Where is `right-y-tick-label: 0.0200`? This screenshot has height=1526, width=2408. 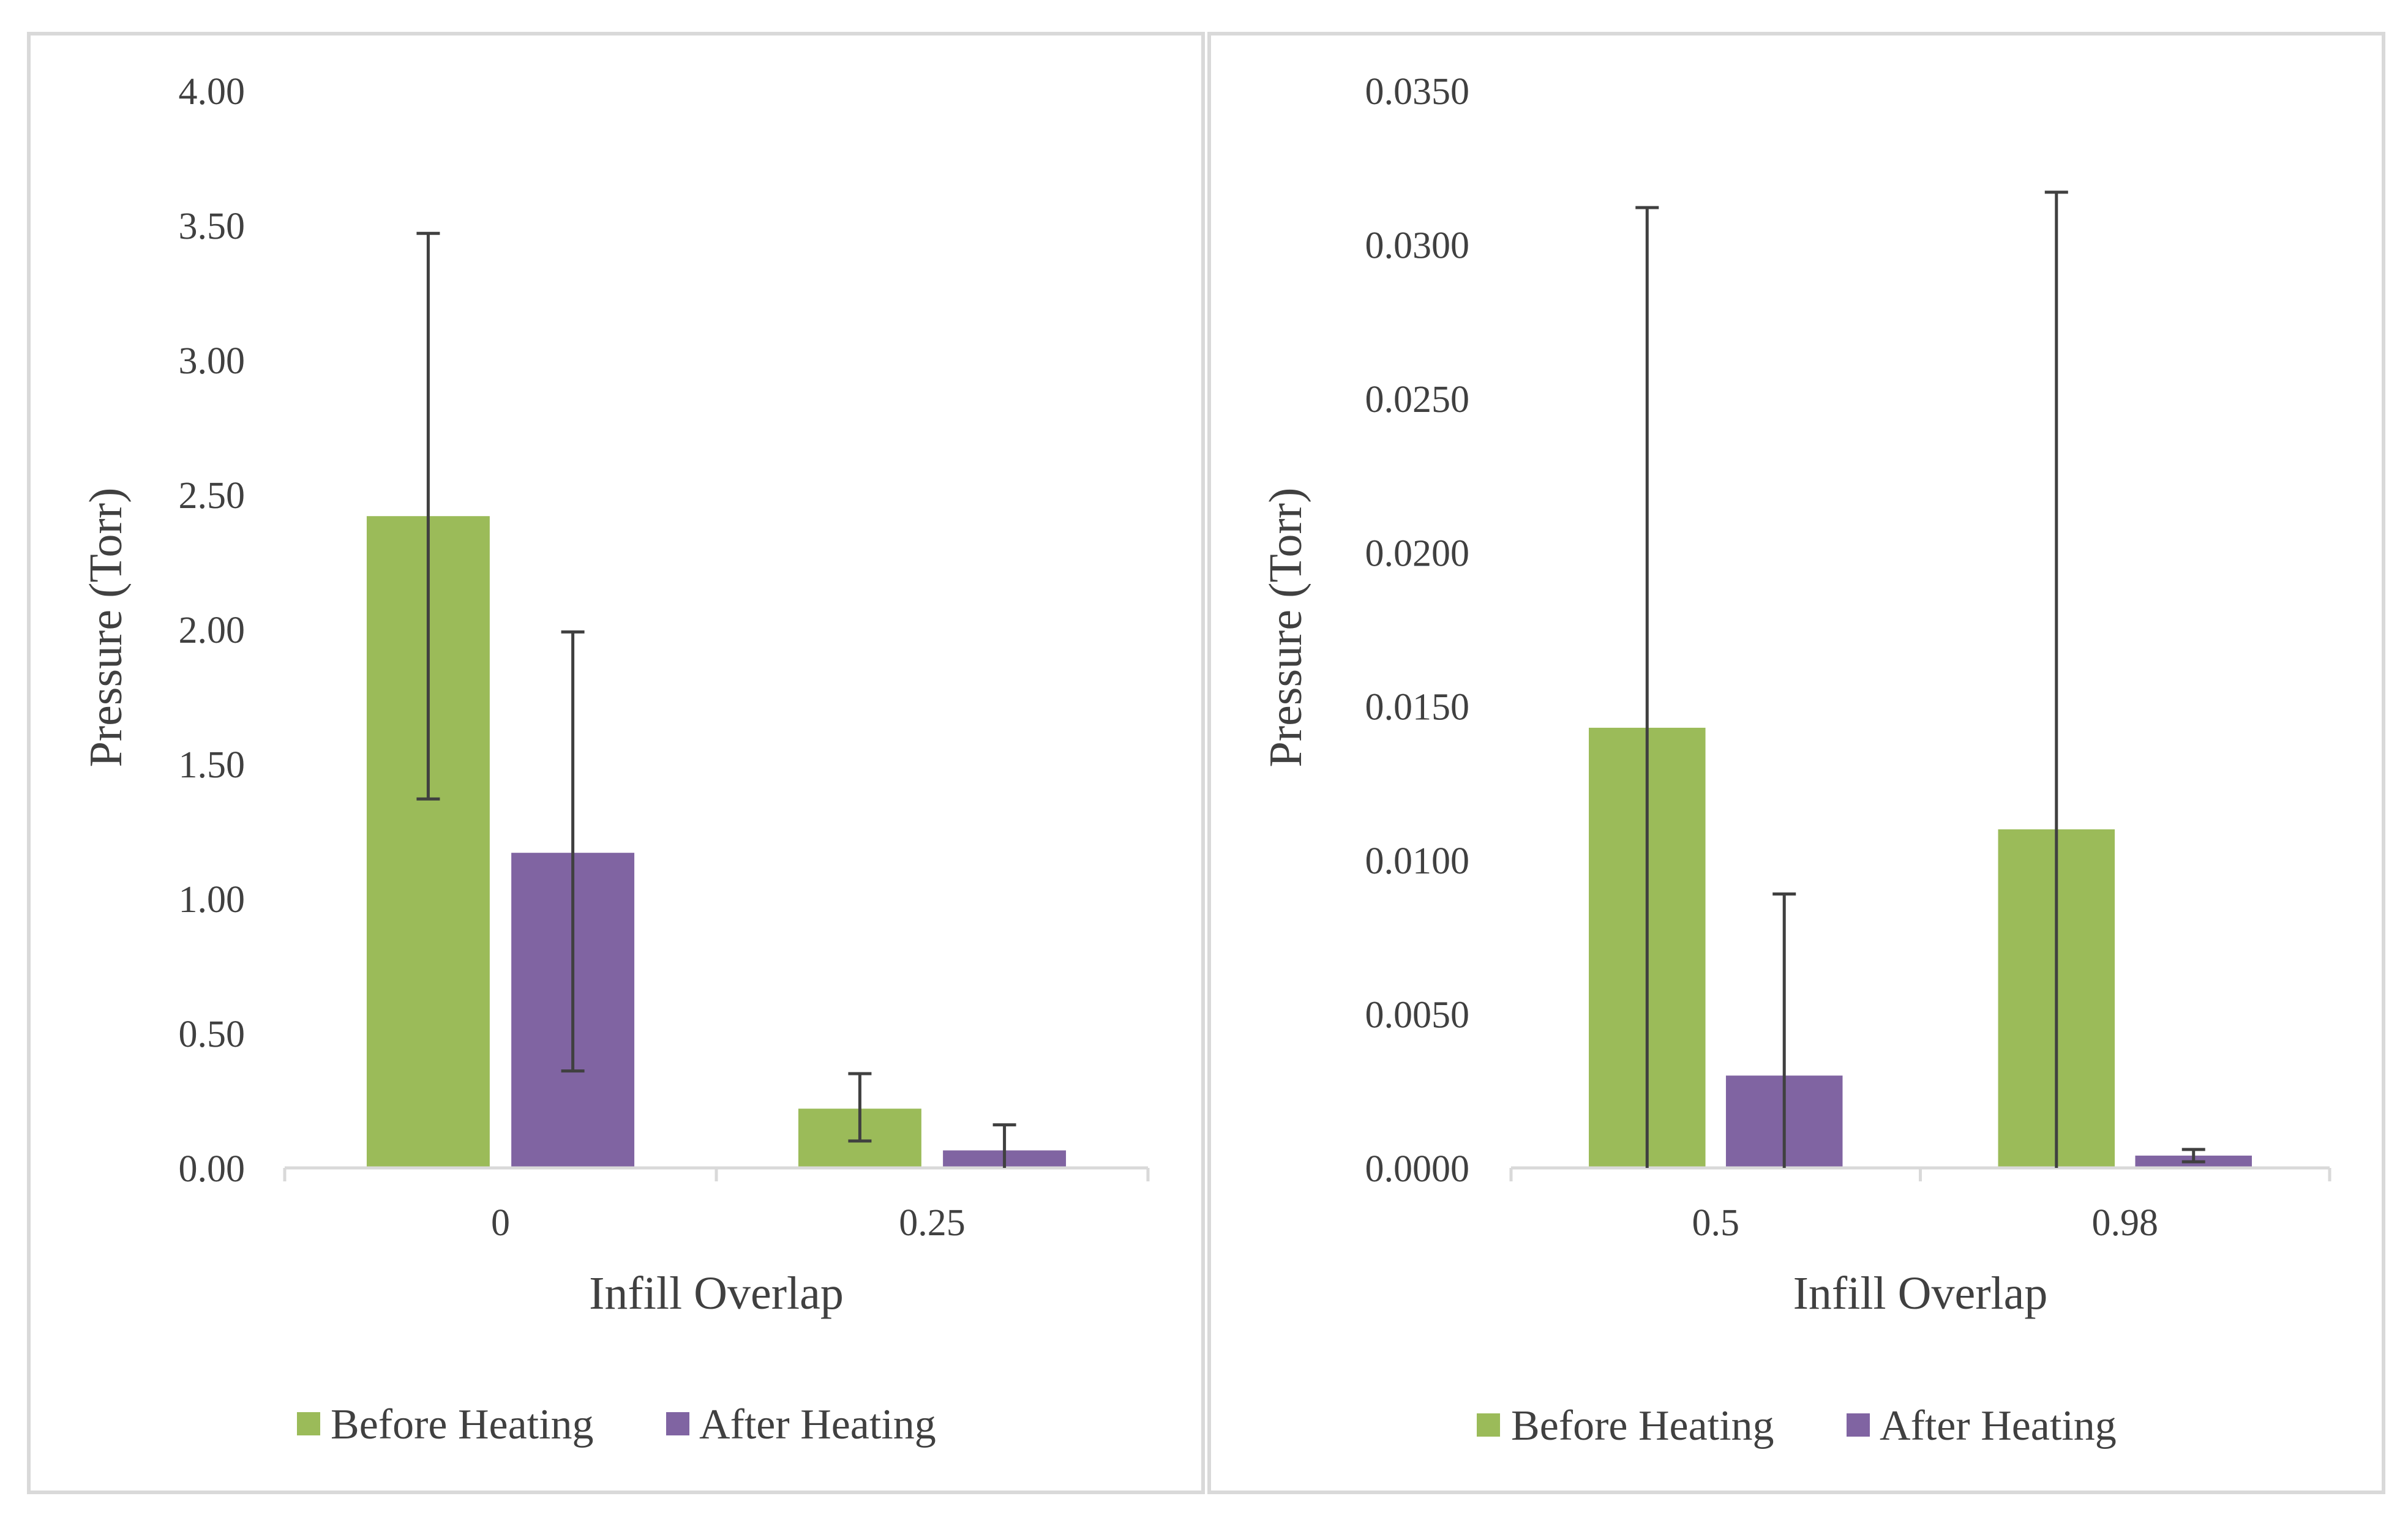 right-y-tick-label: 0.0200 is located at coordinates (1417, 553).